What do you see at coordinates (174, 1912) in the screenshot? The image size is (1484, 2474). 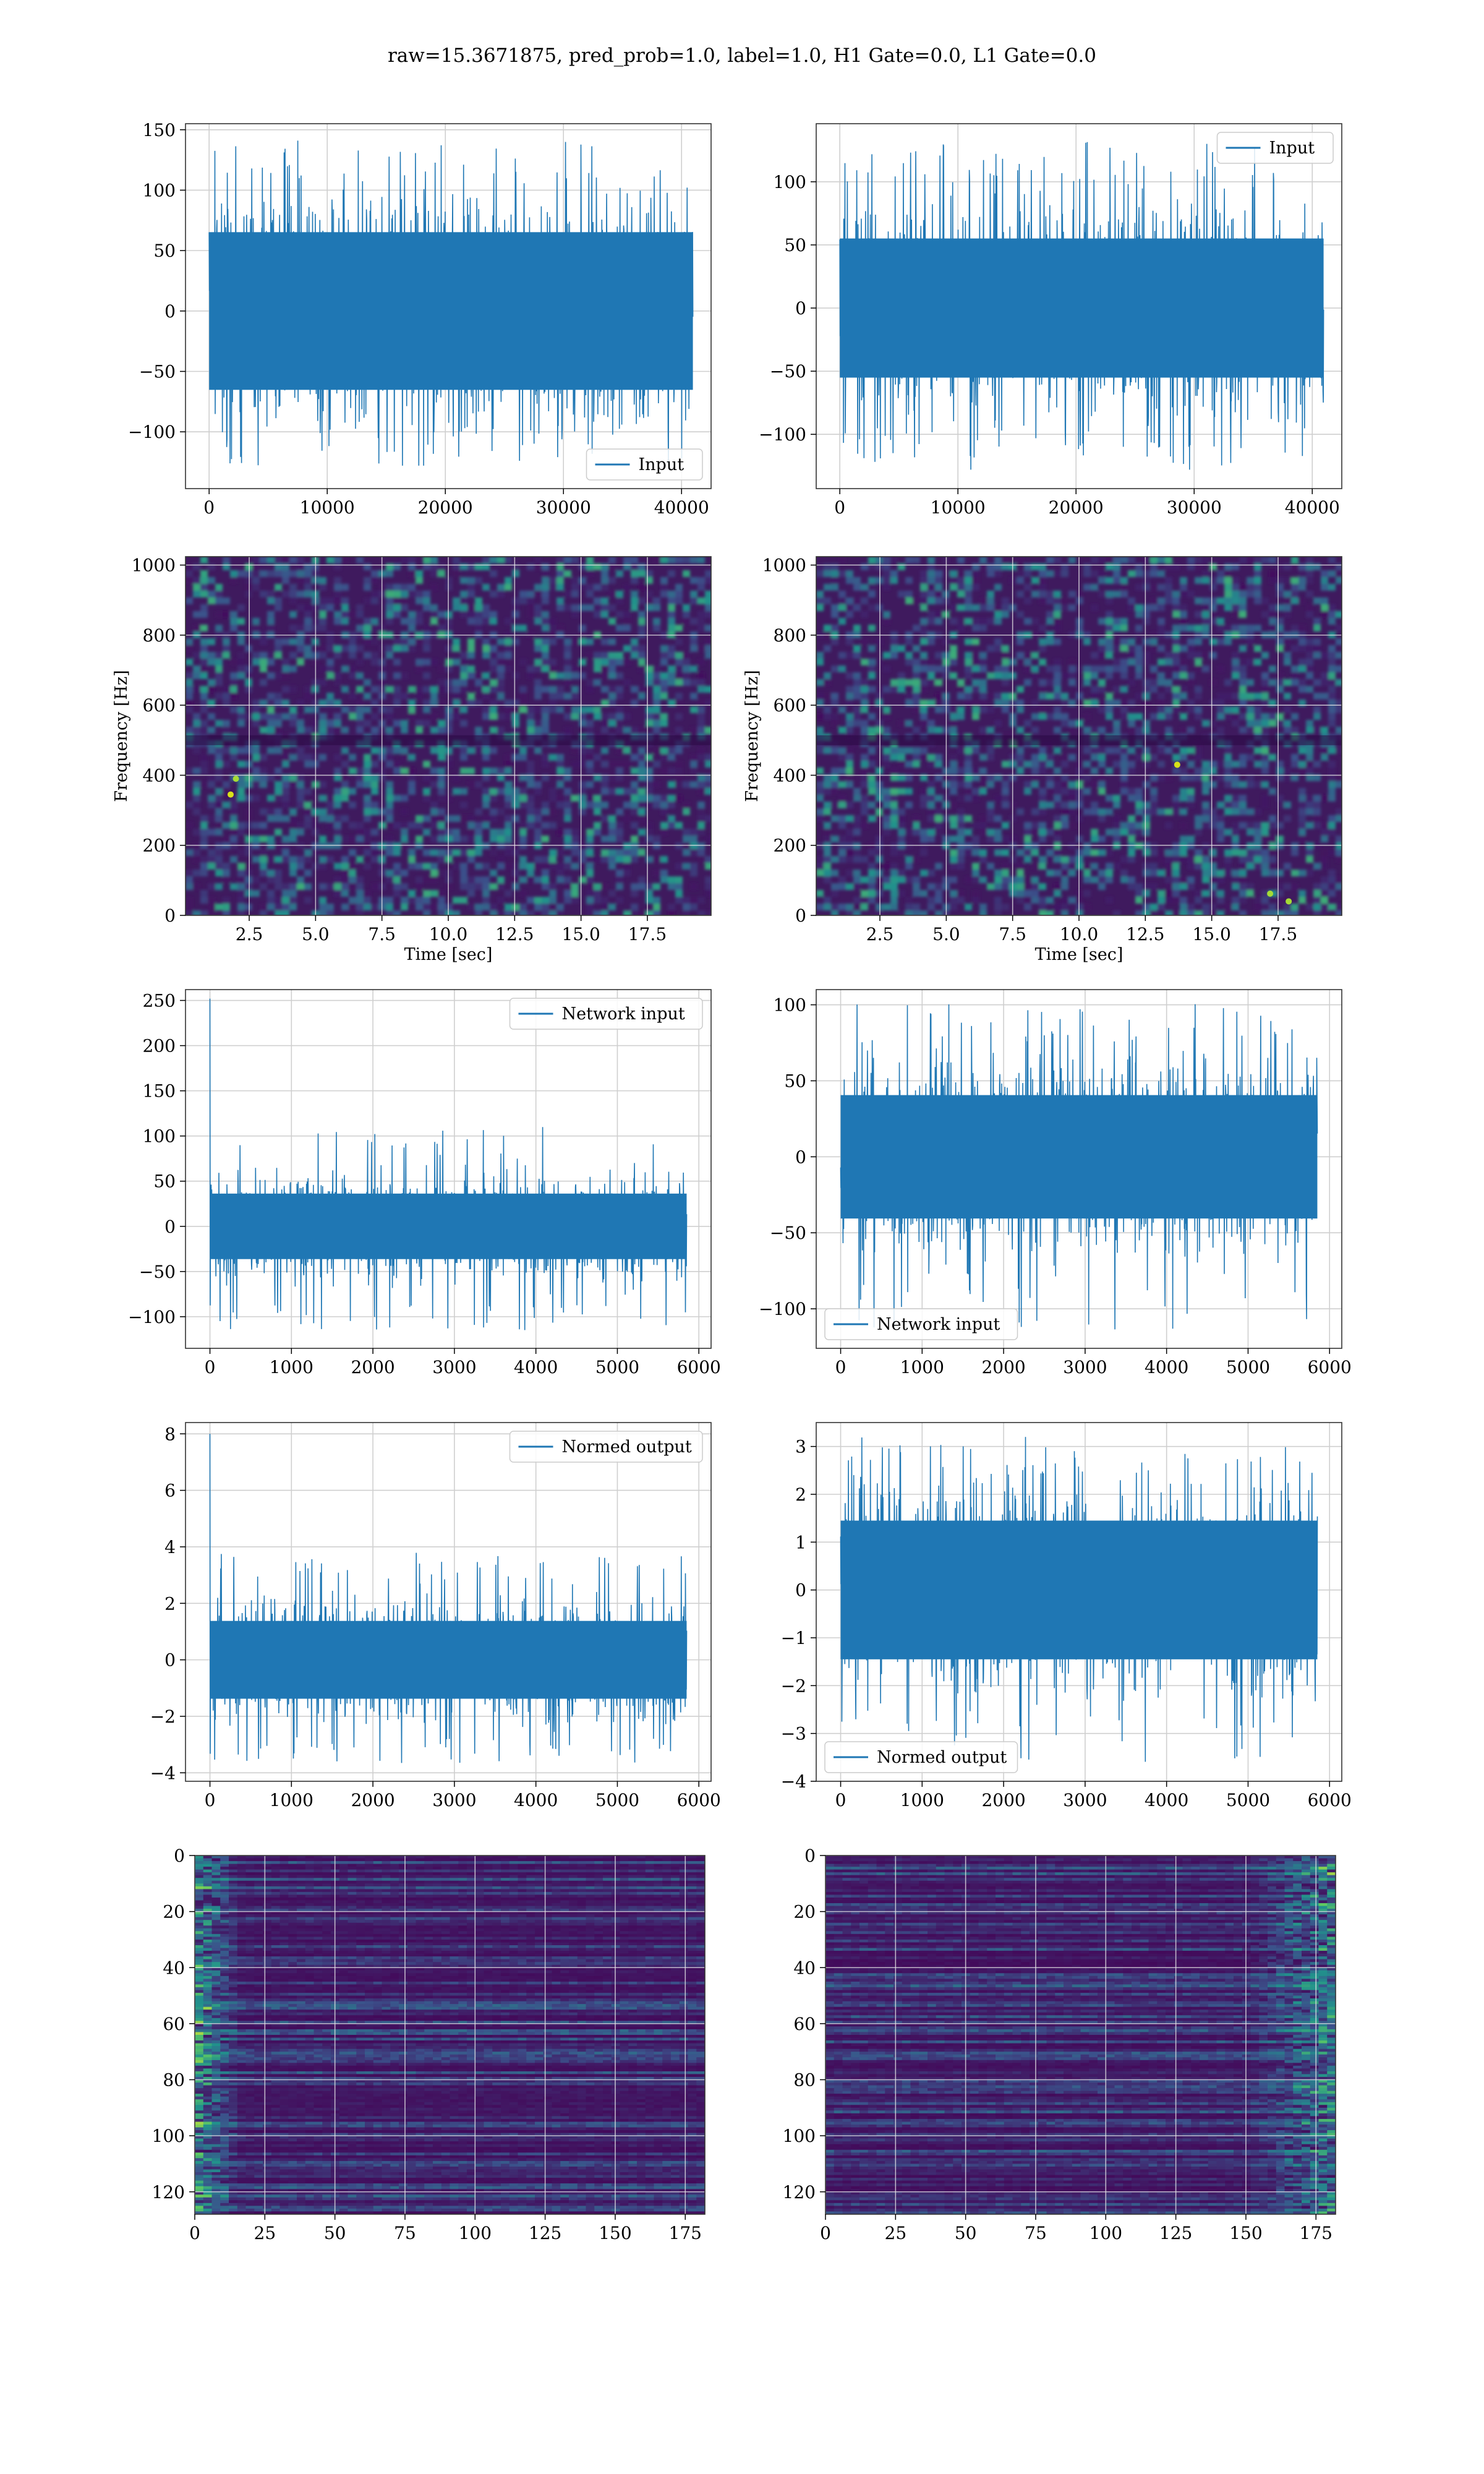 I see `y-tick-label: 20` at bounding box center [174, 1912].